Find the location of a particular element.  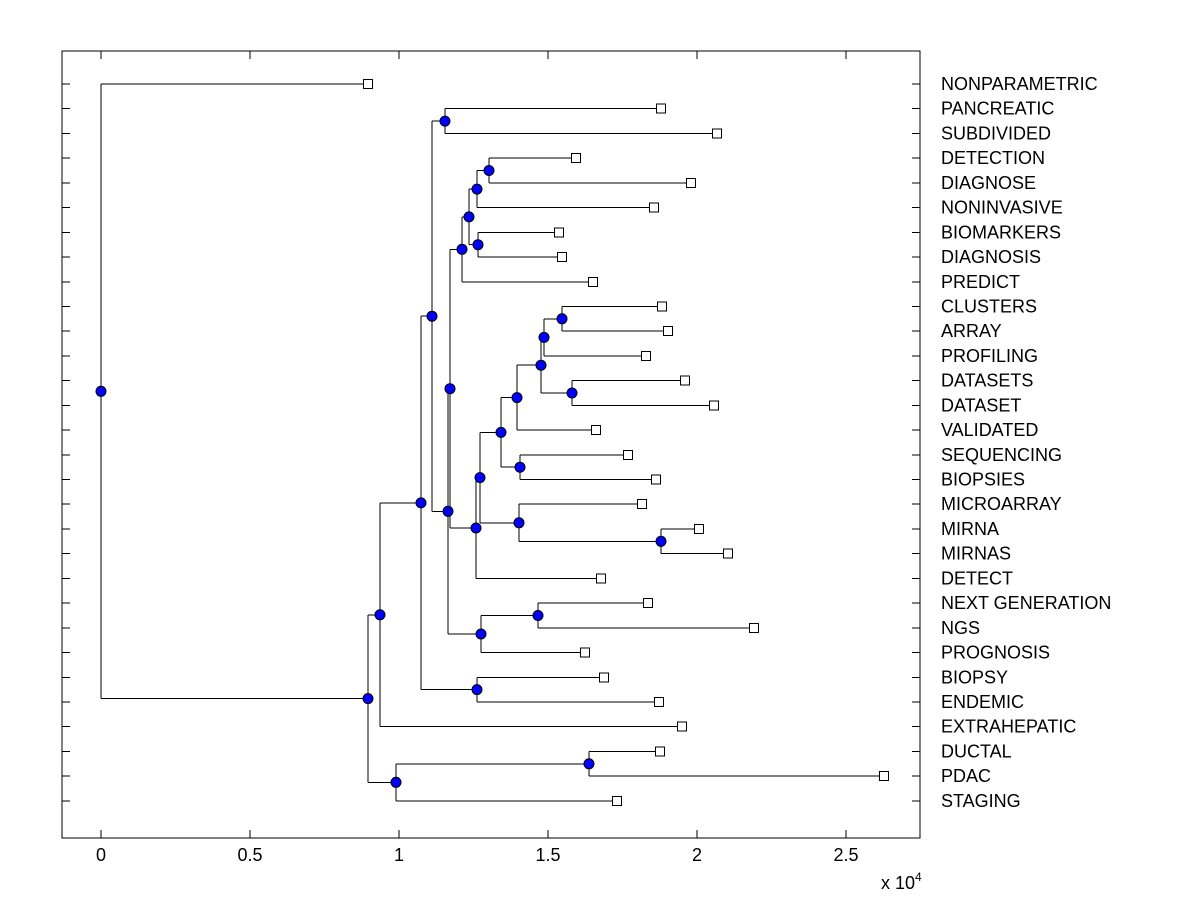

leaf-label: NGS is located at coordinates (960, 628).